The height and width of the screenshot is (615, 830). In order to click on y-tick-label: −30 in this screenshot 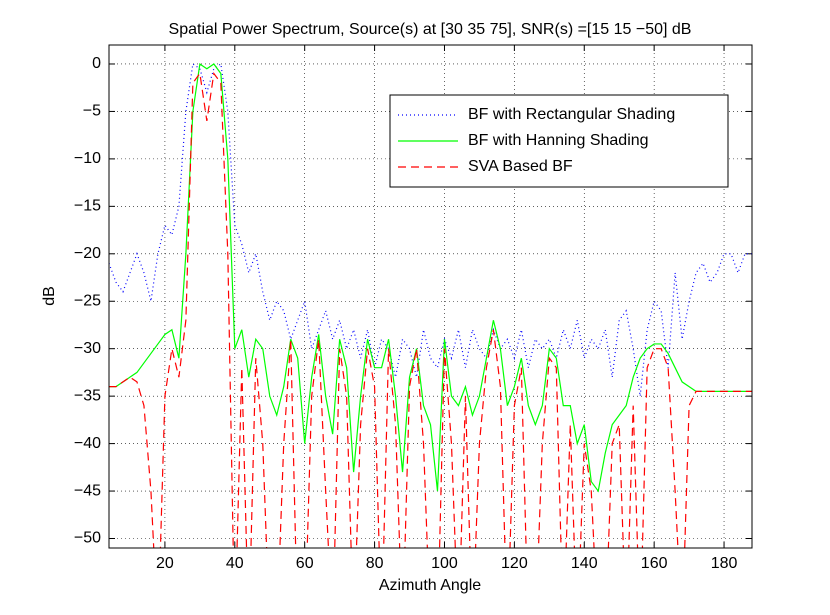, I will do `click(87, 348)`.